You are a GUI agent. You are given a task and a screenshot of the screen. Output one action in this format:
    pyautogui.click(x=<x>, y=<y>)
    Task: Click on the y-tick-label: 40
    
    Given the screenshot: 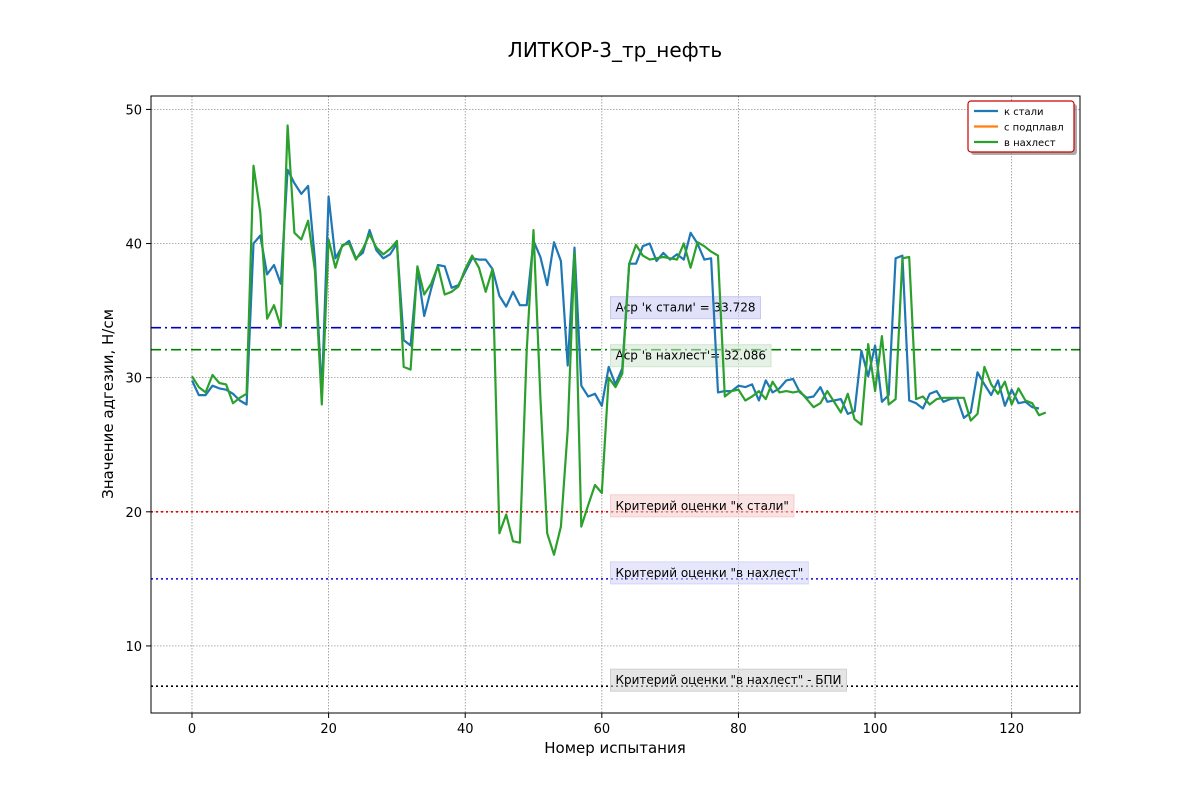 What is the action you would take?
    pyautogui.click(x=133, y=245)
    